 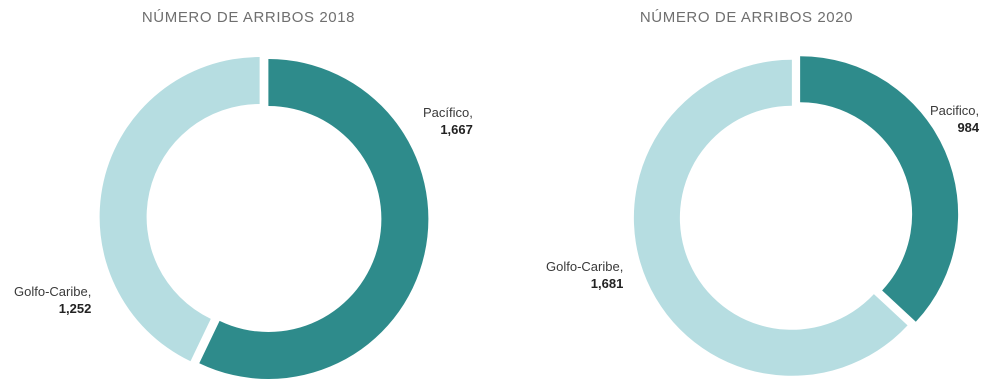 What do you see at coordinates (75, 308) in the screenshot?
I see `slice-value: 1,252` at bounding box center [75, 308].